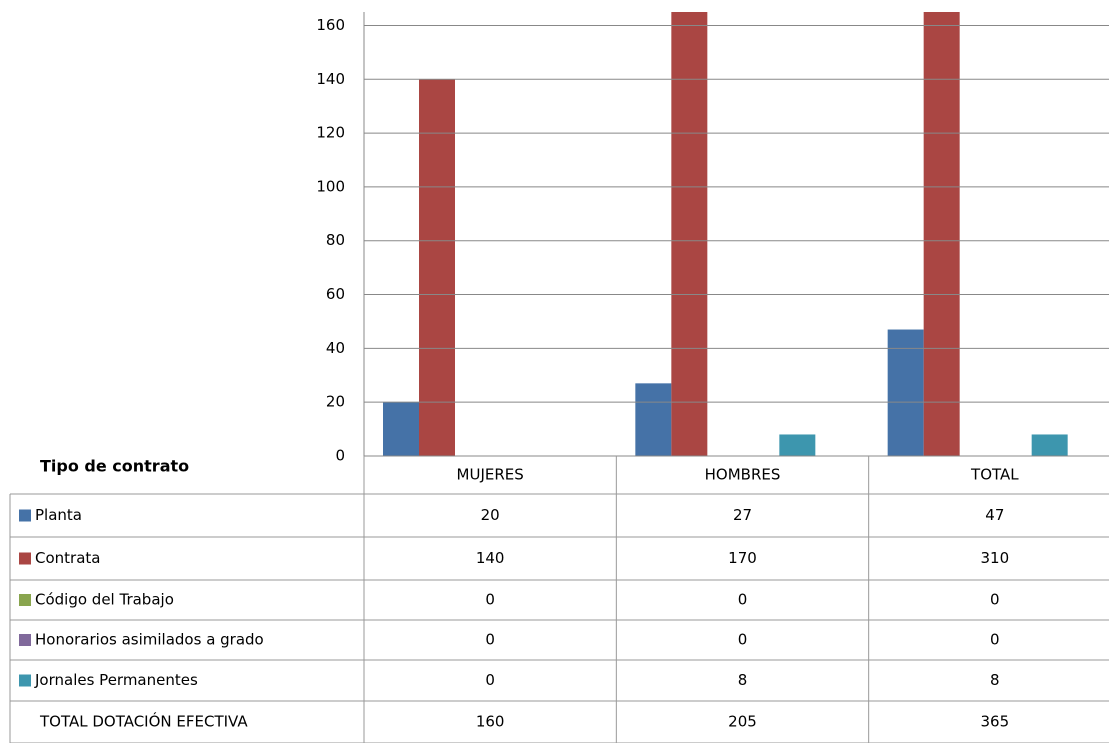  What do you see at coordinates (340, 456) in the screenshot?
I see `y-tick-label: 0` at bounding box center [340, 456].